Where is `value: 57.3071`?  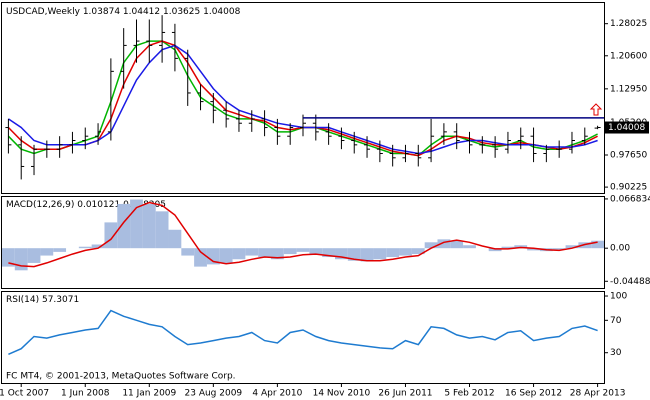
value: 57.3071 is located at coordinates (60, 300).